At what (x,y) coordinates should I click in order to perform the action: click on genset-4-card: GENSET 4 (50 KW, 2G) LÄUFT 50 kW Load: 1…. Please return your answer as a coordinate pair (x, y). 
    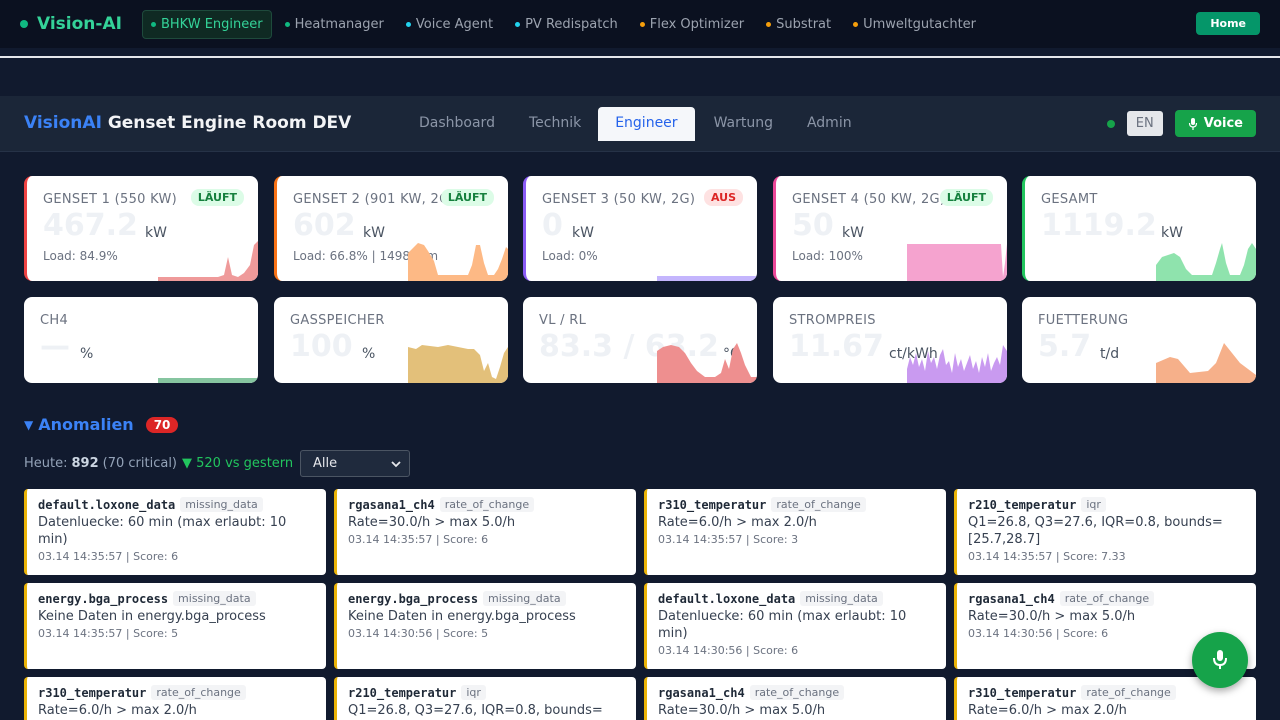
    Looking at the image, I should click on (890, 228).